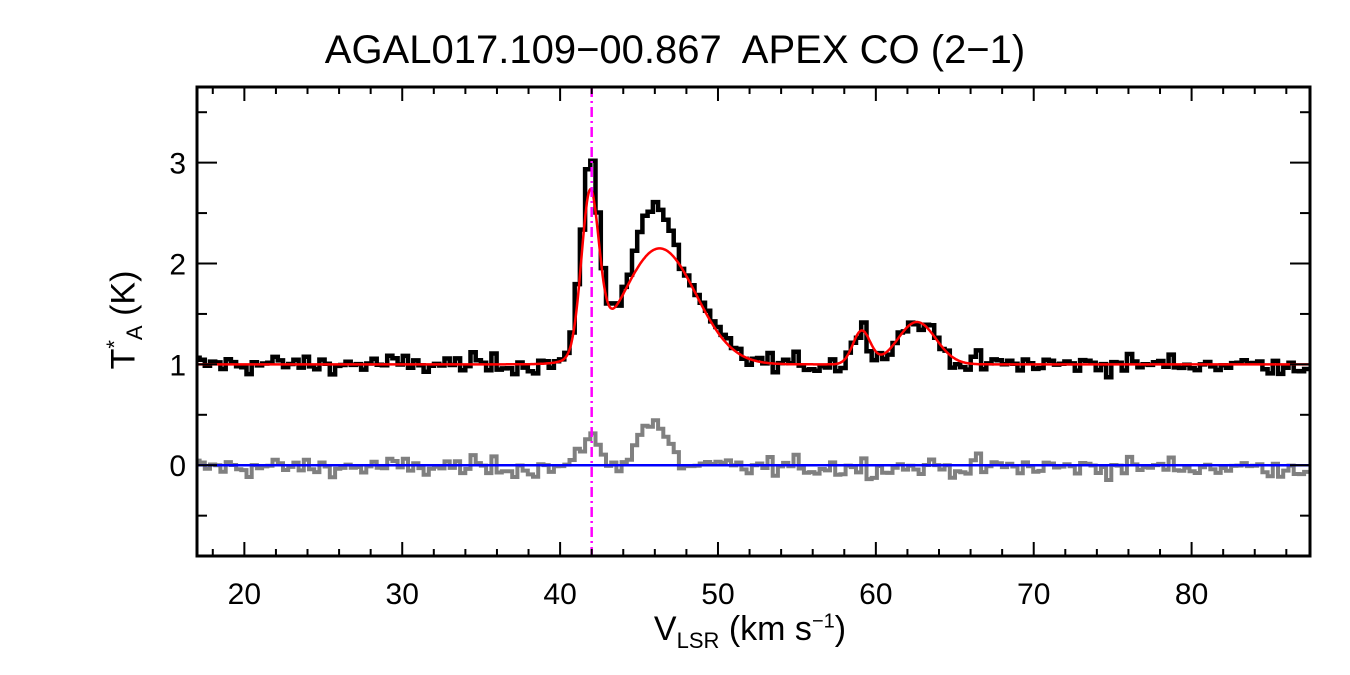  What do you see at coordinates (1191, 594) in the screenshot?
I see `x-tick-label: 80` at bounding box center [1191, 594].